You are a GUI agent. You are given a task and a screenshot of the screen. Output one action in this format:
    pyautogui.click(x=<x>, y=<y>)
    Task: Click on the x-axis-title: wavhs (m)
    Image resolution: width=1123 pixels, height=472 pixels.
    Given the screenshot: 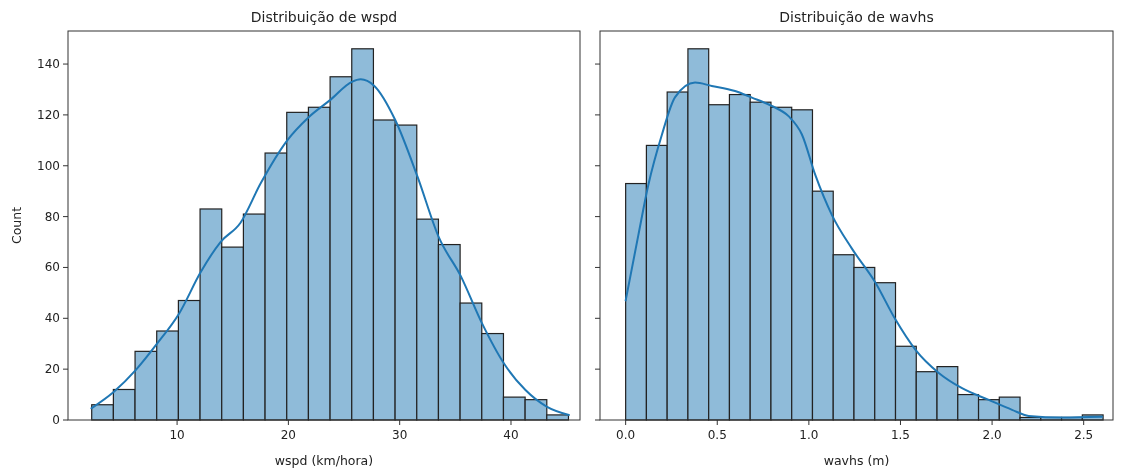 What is the action you would take?
    pyautogui.click(x=856, y=460)
    